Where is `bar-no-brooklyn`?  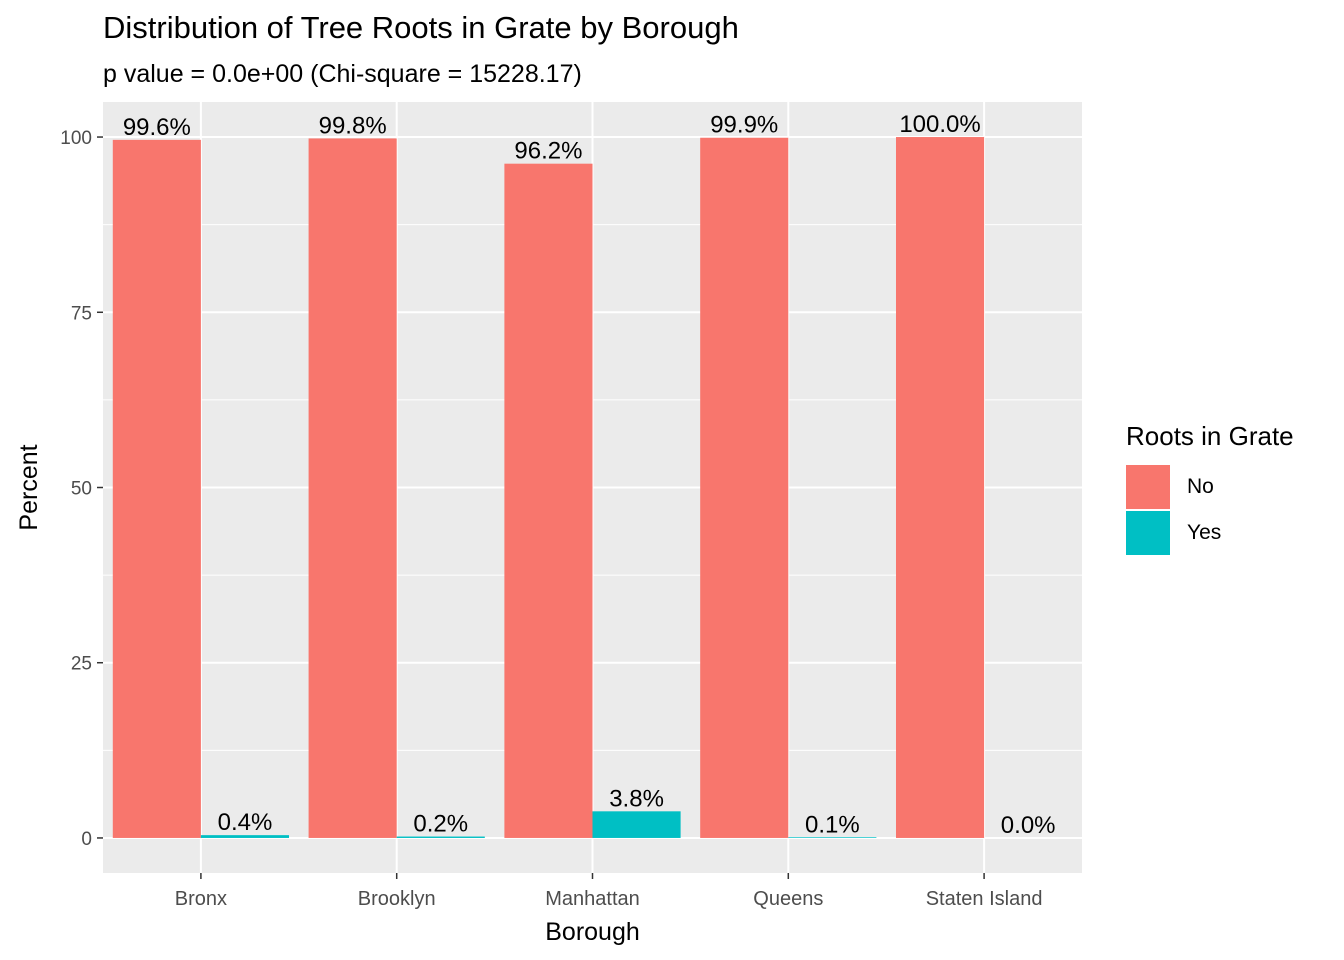 bar-no-brooklyn is located at coordinates (352, 488).